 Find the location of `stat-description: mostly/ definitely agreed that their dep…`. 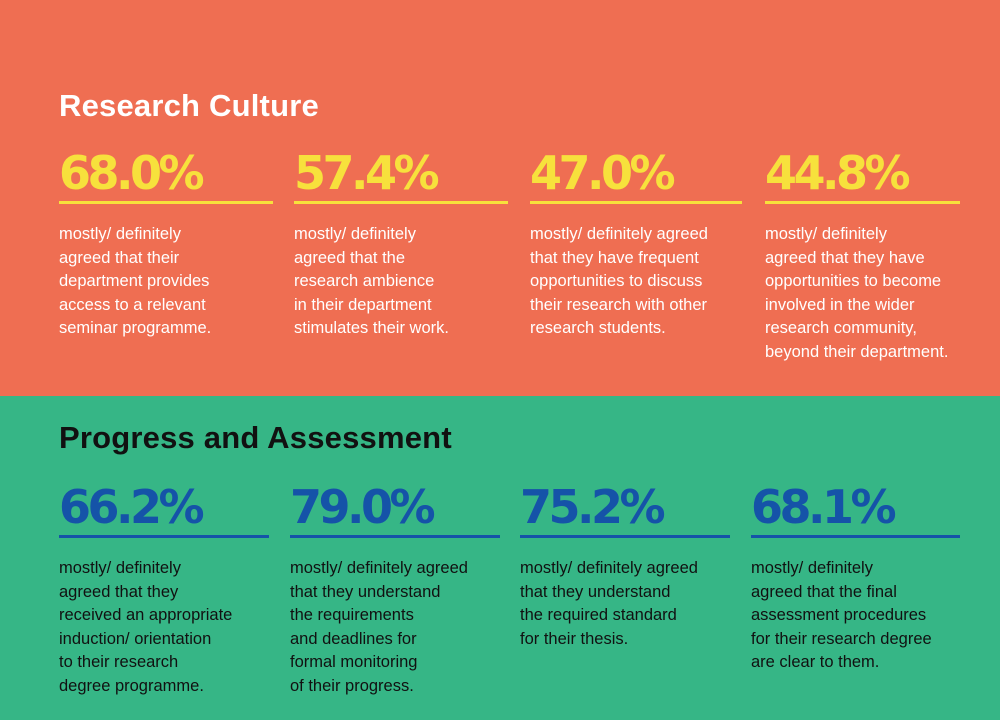

stat-description: mostly/ definitely agreed that their dep… is located at coordinates (135, 281).